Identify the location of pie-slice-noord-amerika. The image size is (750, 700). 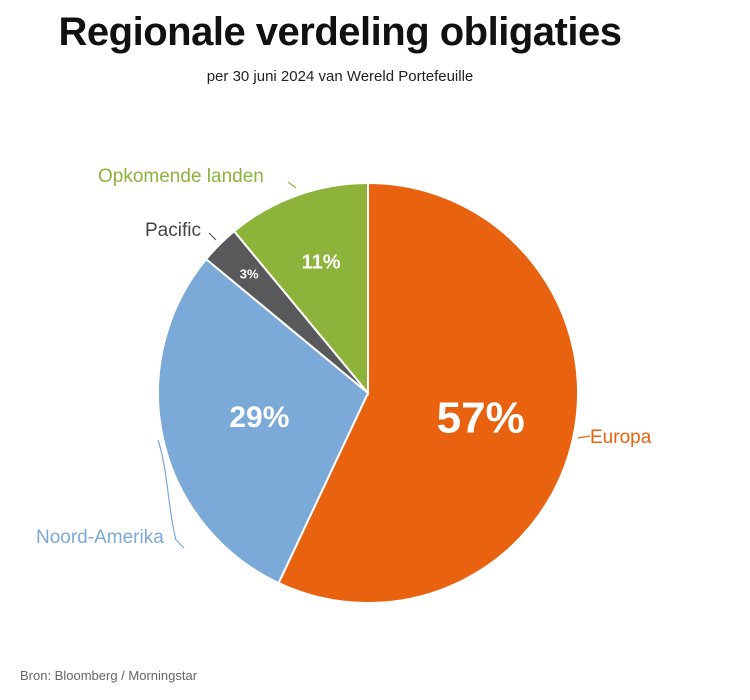
(263, 421).